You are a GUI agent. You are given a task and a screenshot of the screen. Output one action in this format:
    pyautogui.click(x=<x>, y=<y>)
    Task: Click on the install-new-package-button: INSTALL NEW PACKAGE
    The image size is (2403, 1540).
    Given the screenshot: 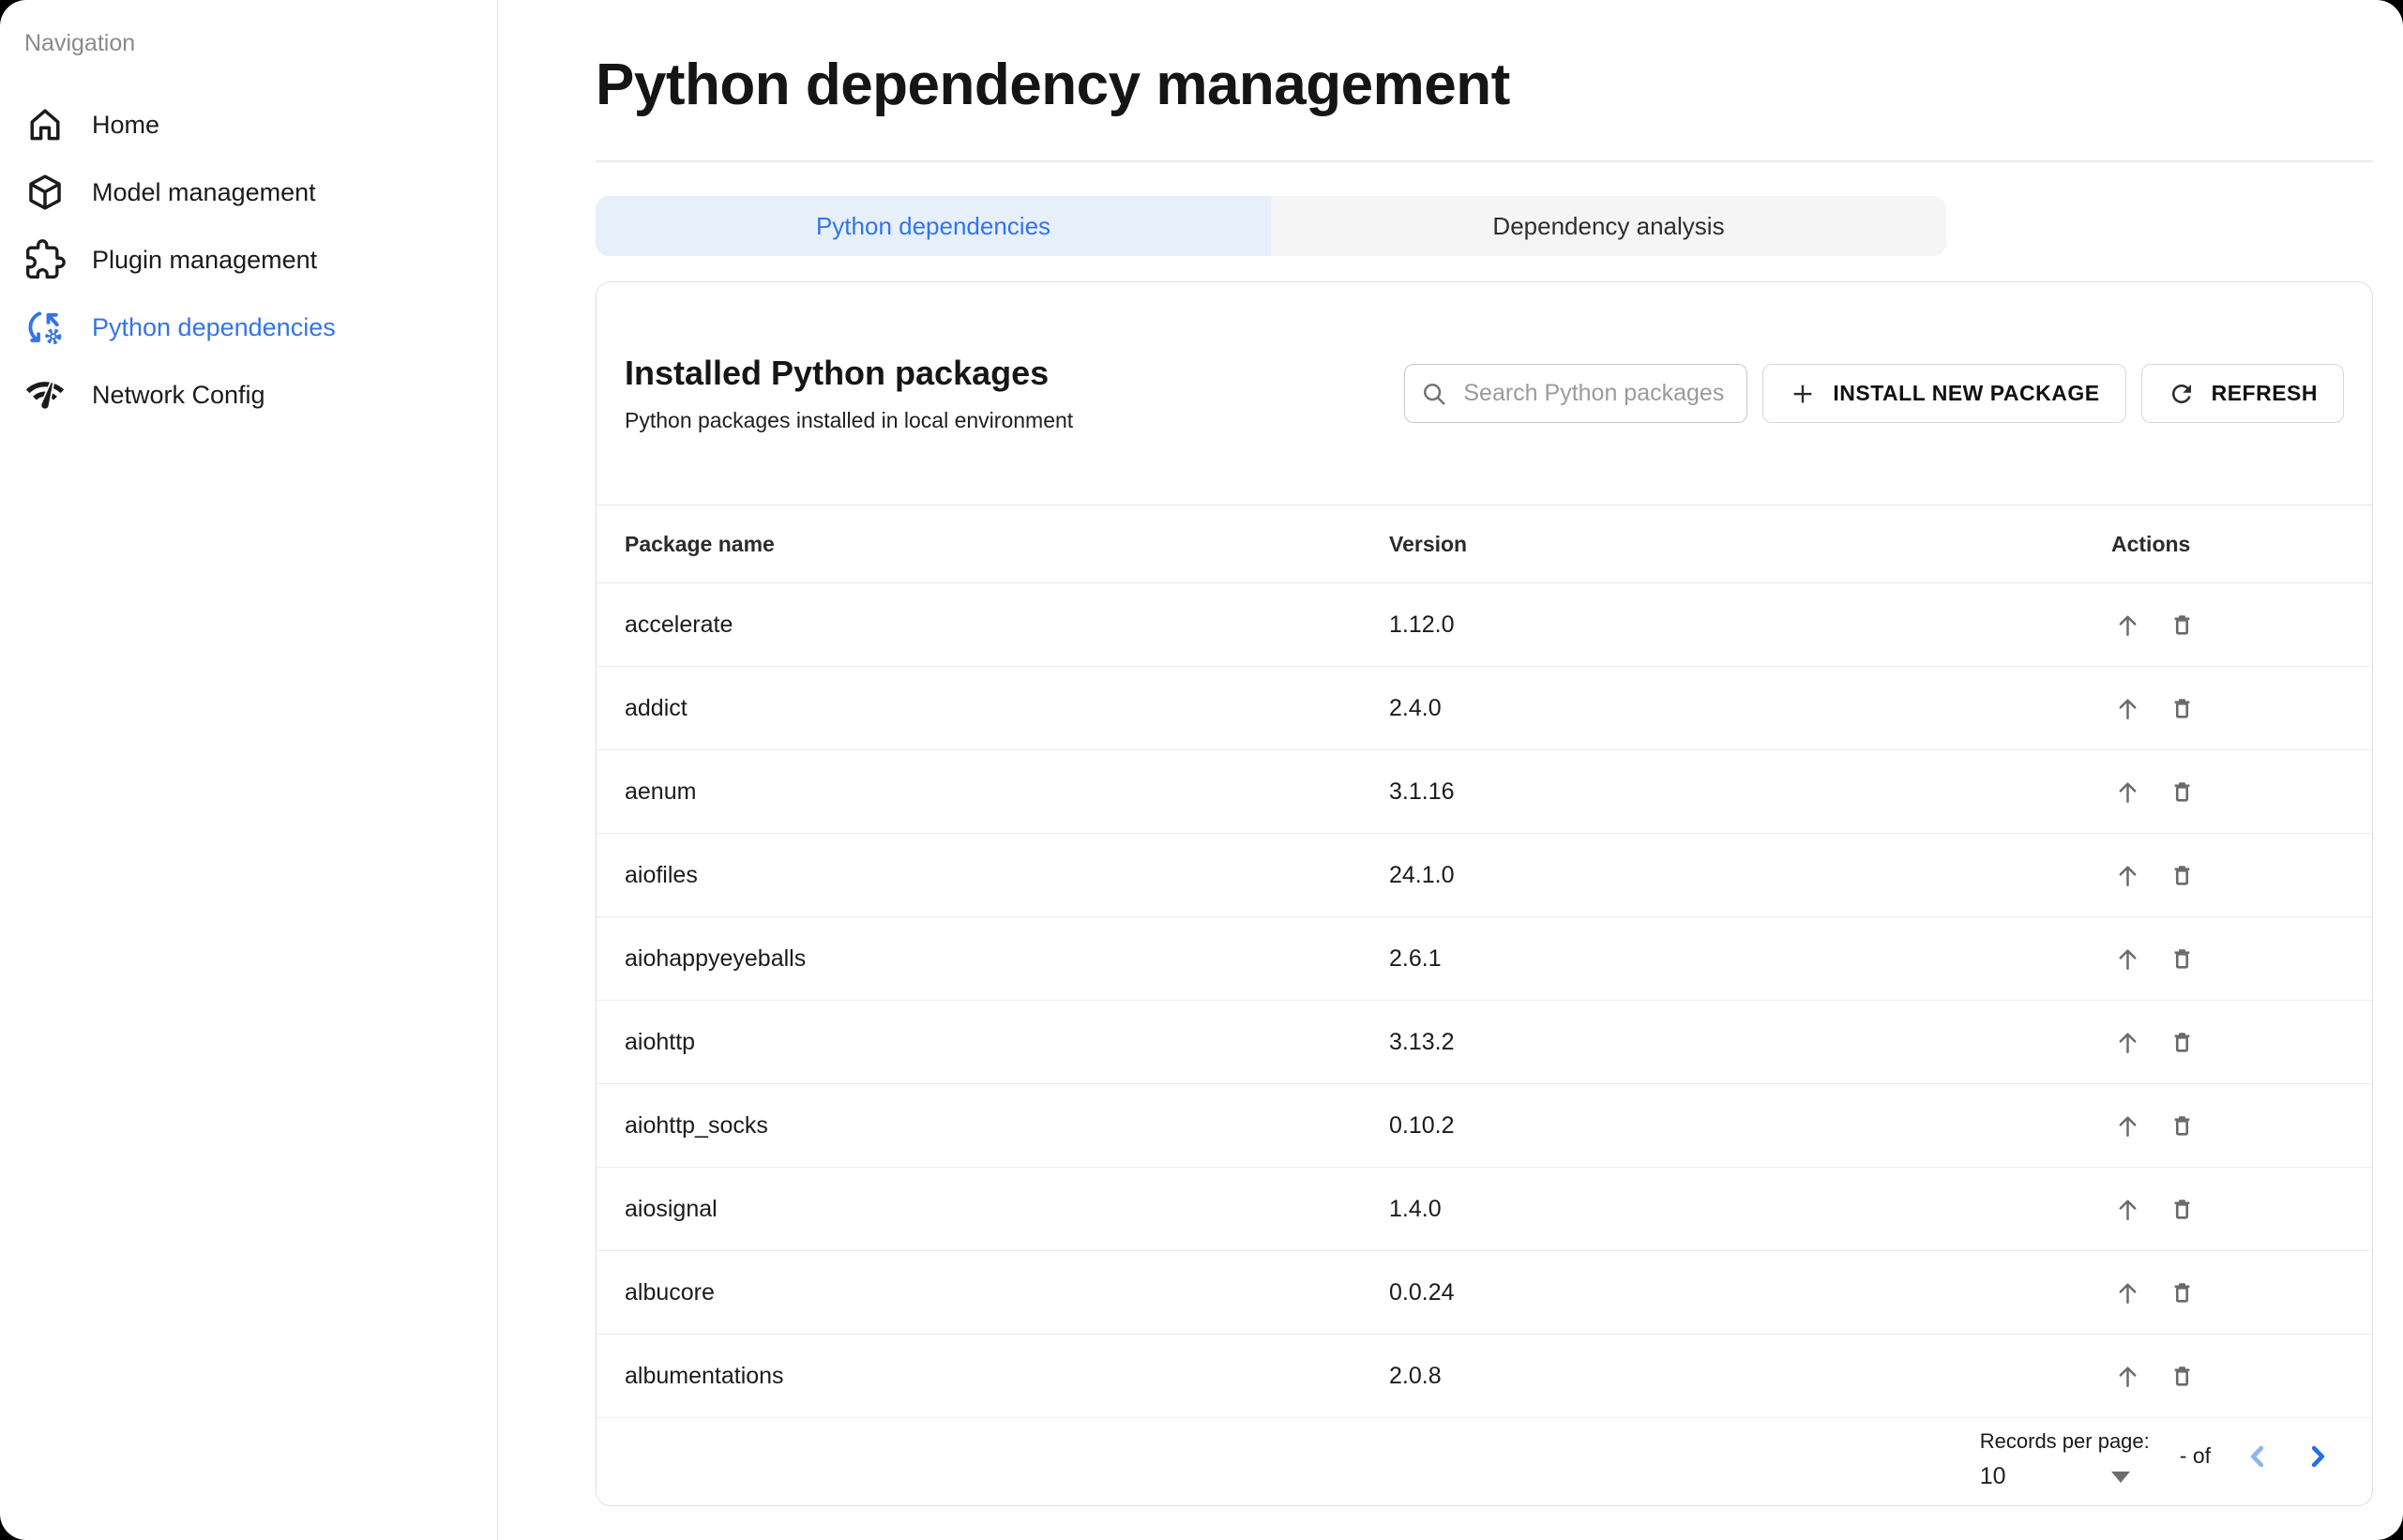 What is the action you would take?
    pyautogui.click(x=1944, y=394)
    